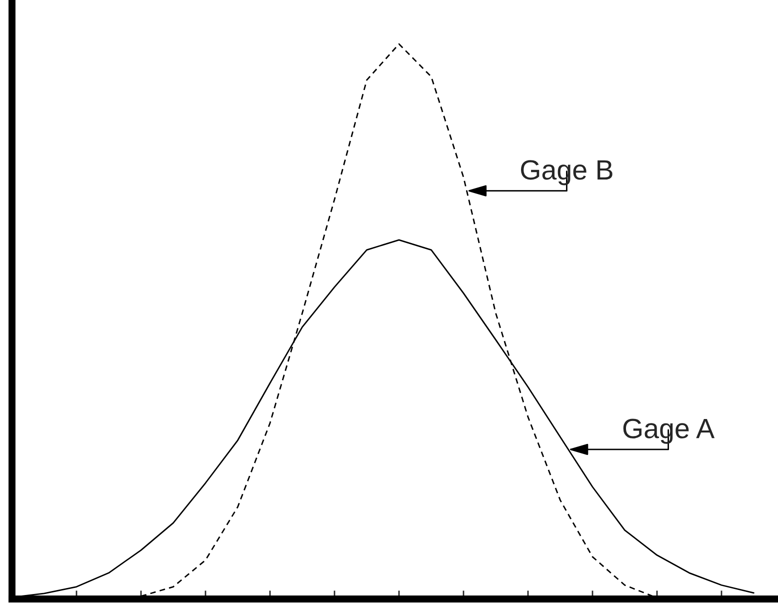 The image size is (778, 608). What do you see at coordinates (566, 173) in the screenshot?
I see `annotation: Gage B` at bounding box center [566, 173].